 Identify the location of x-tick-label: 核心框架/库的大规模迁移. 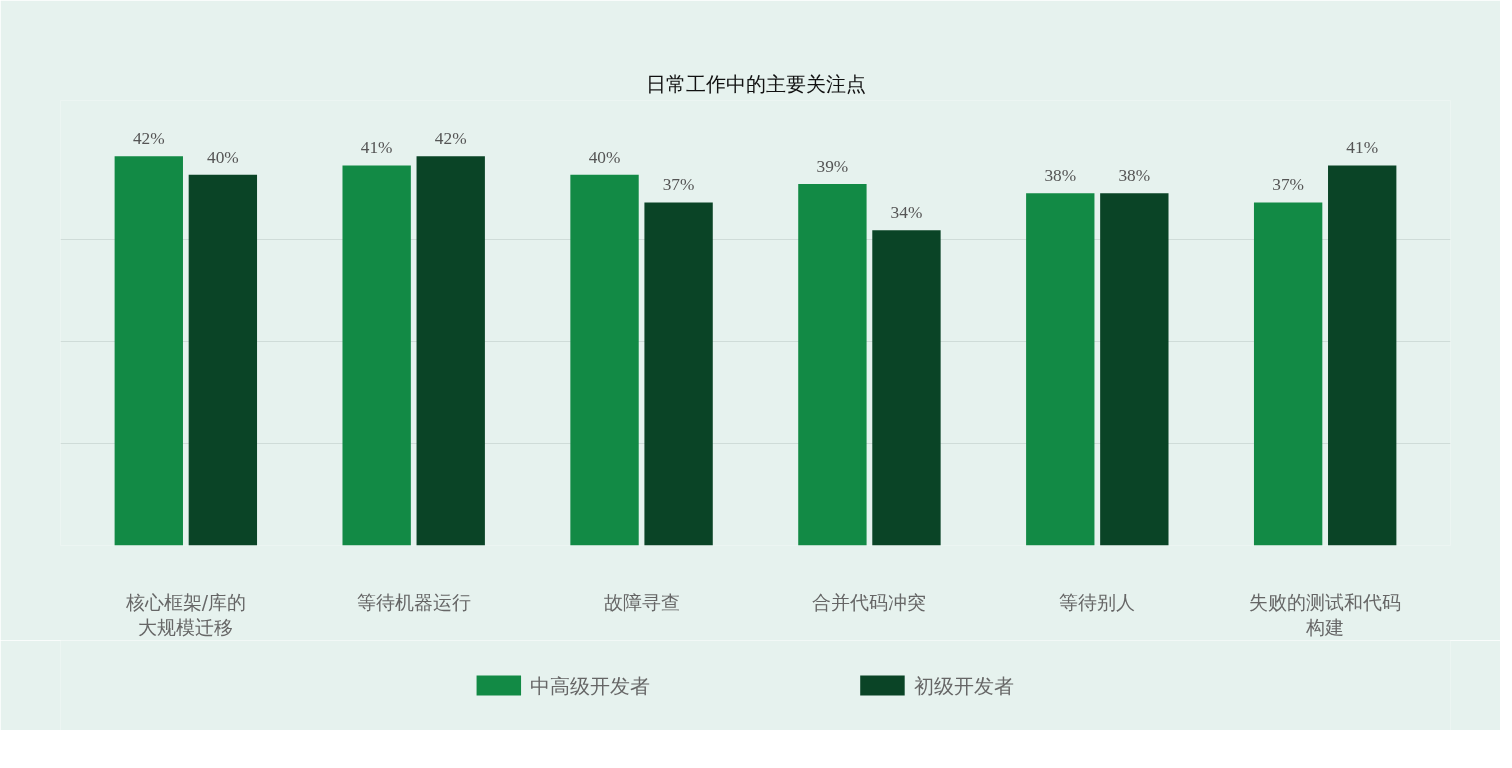
(185, 614).